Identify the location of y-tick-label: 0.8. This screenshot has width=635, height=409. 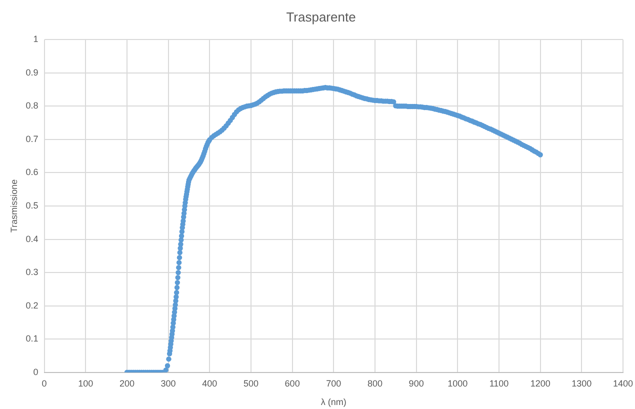
(32, 105).